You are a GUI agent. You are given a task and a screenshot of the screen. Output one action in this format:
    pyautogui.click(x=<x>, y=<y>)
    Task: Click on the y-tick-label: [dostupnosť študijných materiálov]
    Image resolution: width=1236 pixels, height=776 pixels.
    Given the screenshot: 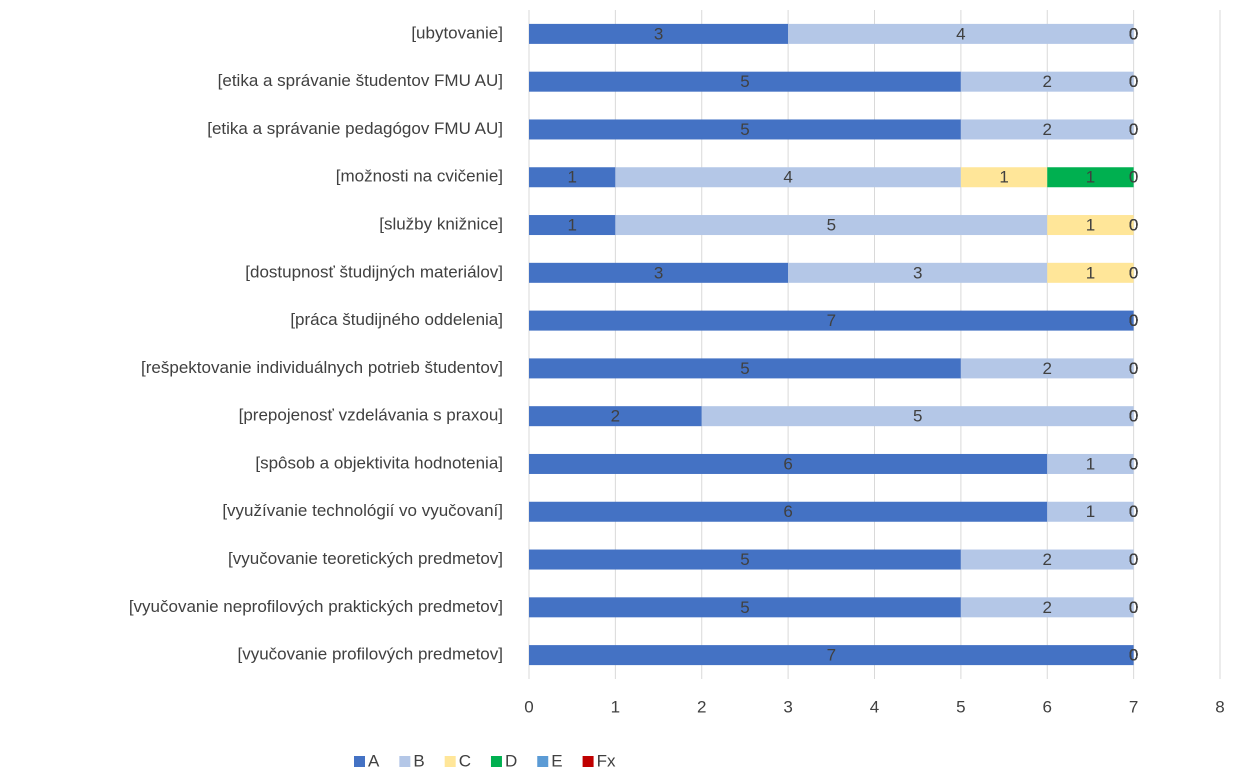 What is the action you would take?
    pyautogui.click(x=374, y=271)
    